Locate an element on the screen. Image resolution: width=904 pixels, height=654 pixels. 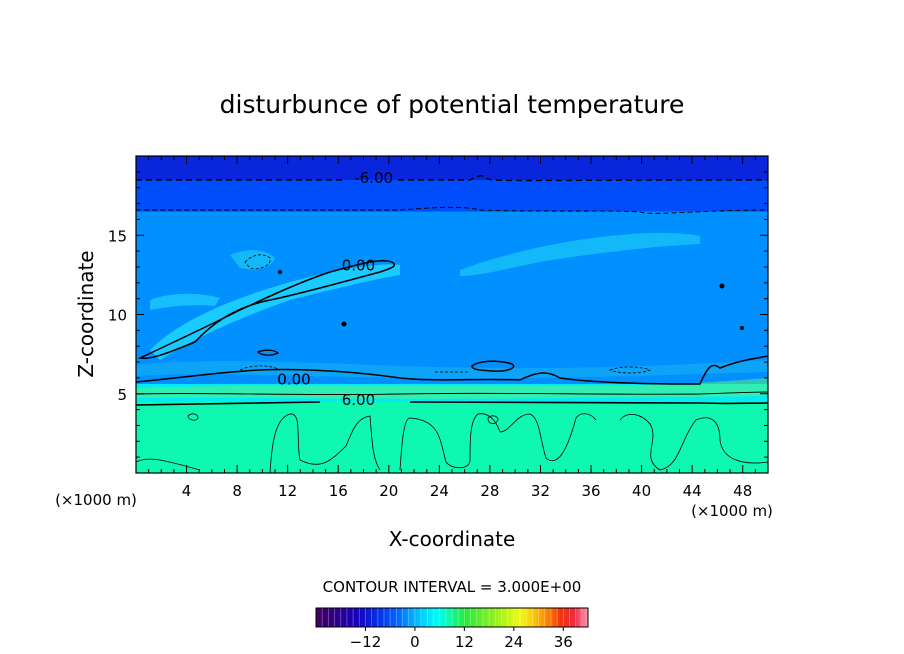
contour-line-plus6 is located at coordinates (452, 403).